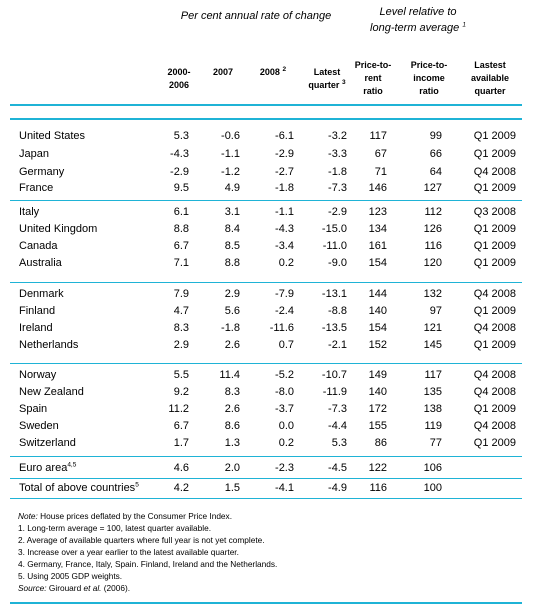  Describe the element at coordinates (334, 294) in the screenshot. I see `table-cell: -13.1` at that location.